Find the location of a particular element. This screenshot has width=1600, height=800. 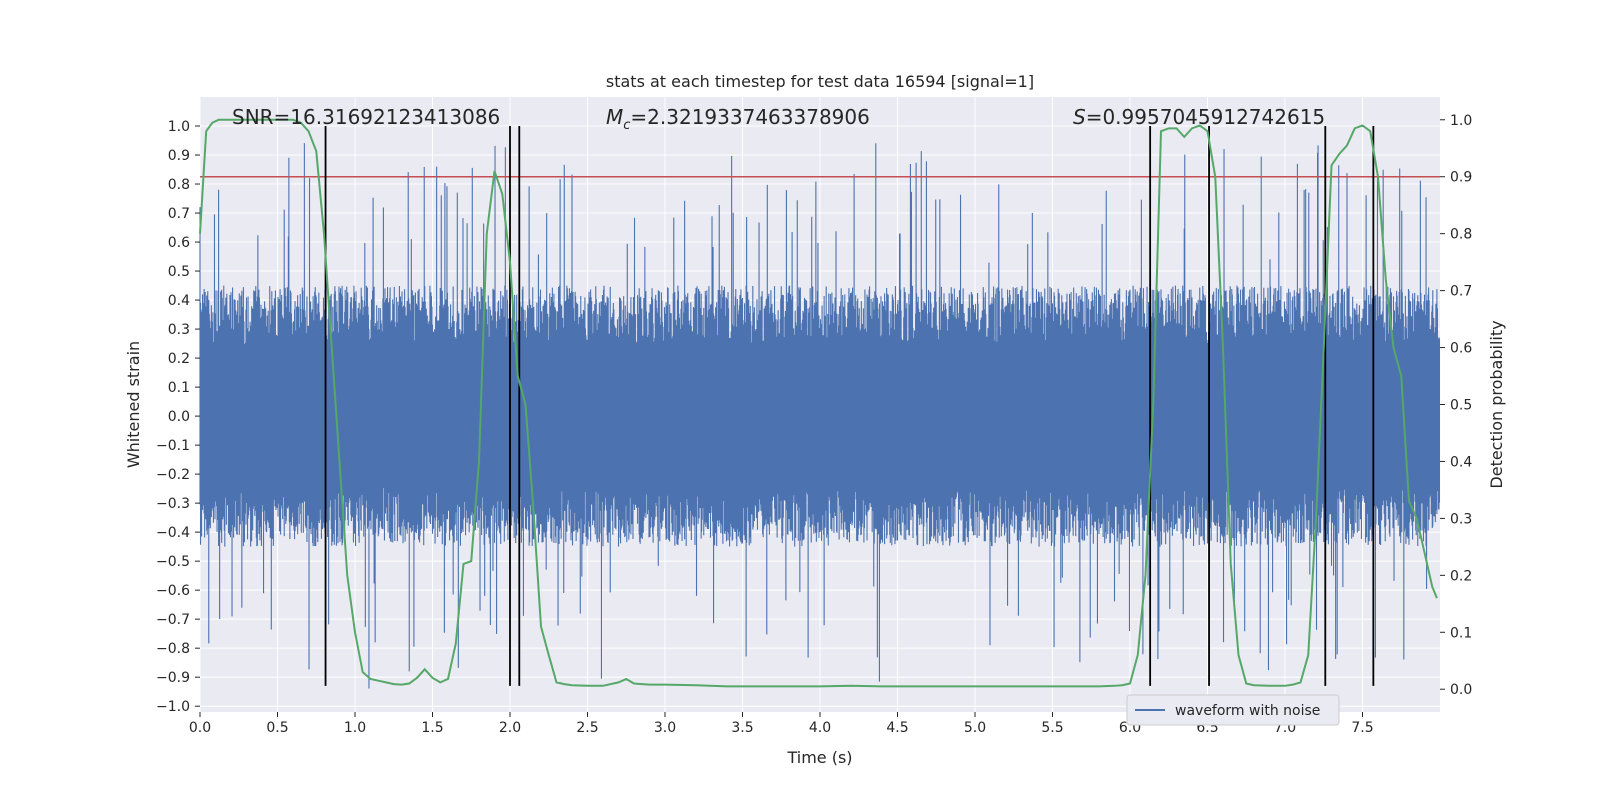

y-axis-right: 0.0 0.1 0.2 0.3 0.4 0.5 0.6 0.7 0.8 0.9 1.0 is located at coordinates (1456, 405).